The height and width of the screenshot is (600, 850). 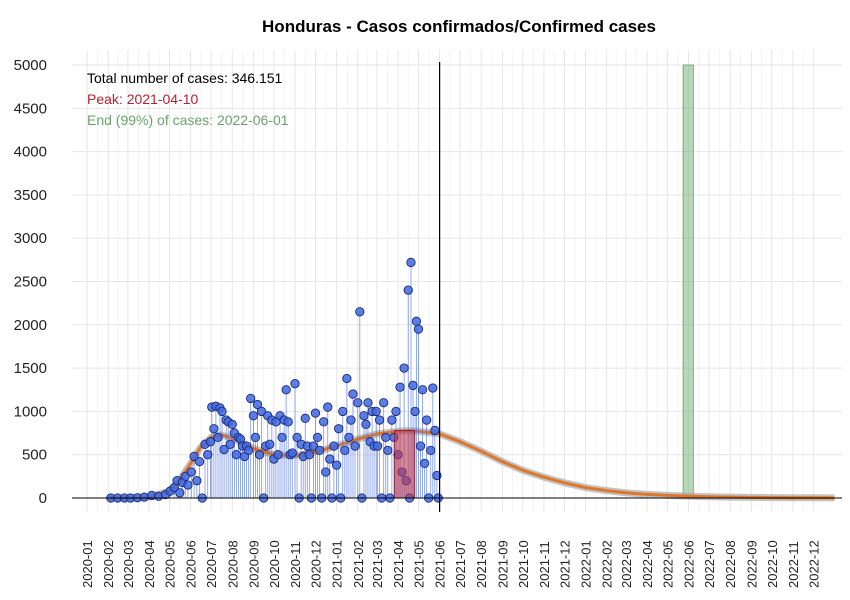 What do you see at coordinates (30, 195) in the screenshot?
I see `y-tick-label: 3500` at bounding box center [30, 195].